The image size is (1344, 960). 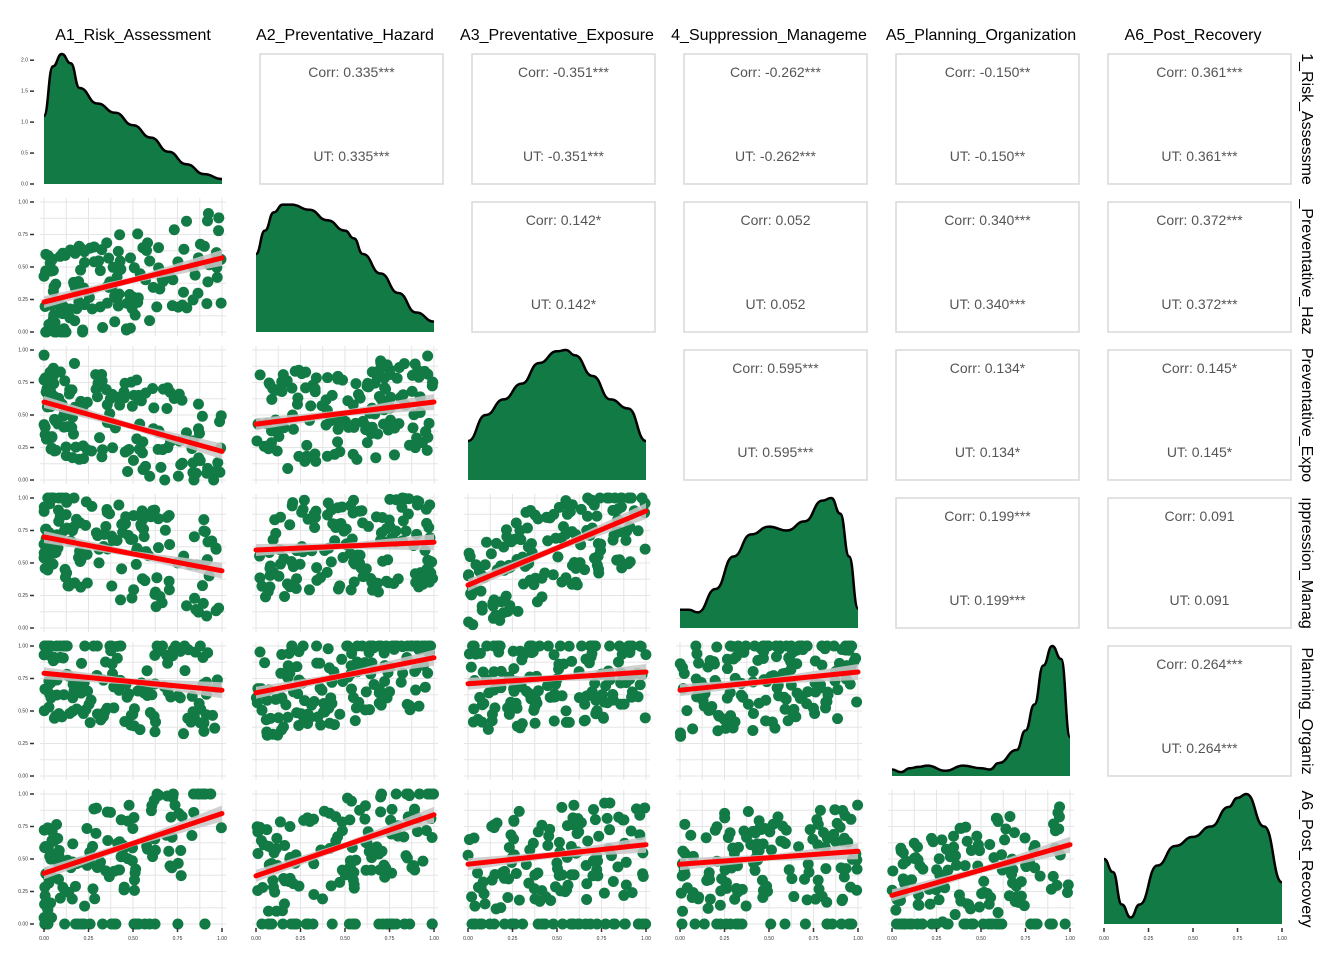 What do you see at coordinates (557, 860) in the screenshot?
I see `scatter-panel` at bounding box center [557, 860].